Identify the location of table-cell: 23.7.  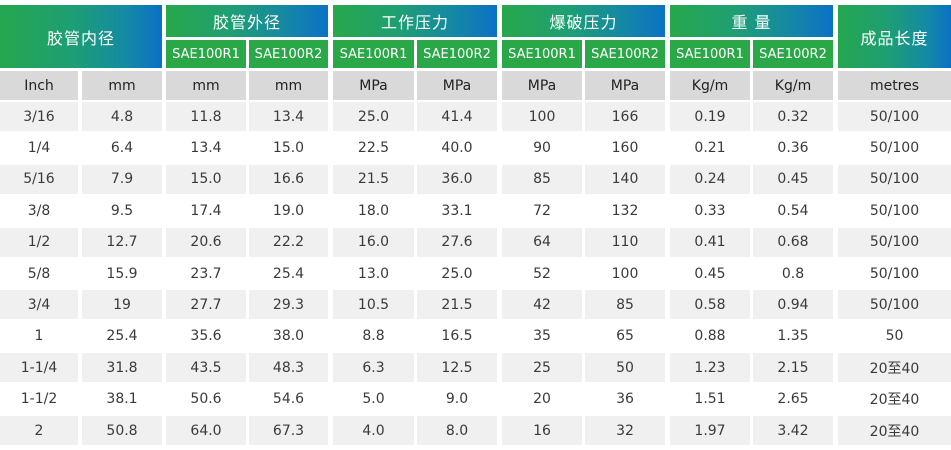
(206, 273).